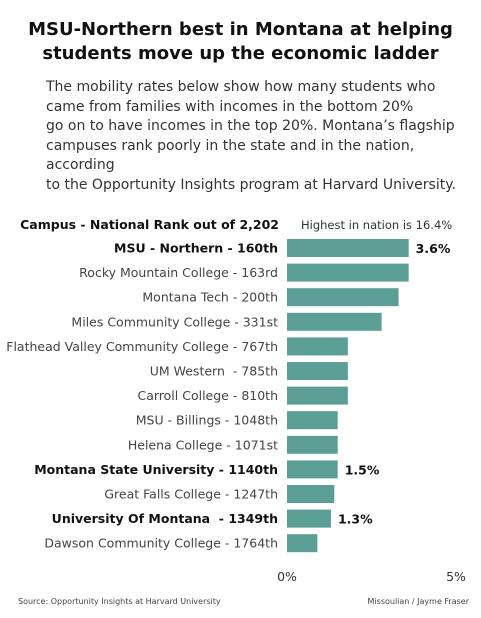 Image resolution: width=481 pixels, height=618 pixels. What do you see at coordinates (196, 248) in the screenshot?
I see `category-label: MSU - Northern - 160th` at bounding box center [196, 248].